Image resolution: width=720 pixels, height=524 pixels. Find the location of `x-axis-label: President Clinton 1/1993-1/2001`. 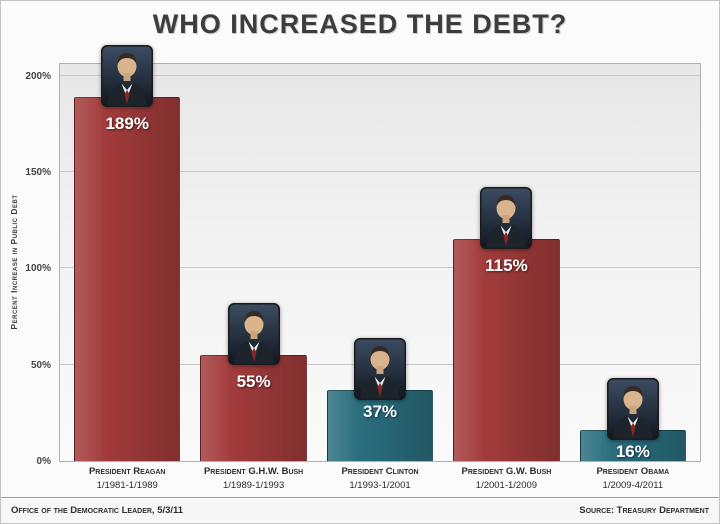

x-axis-label: President Clinton 1/1993-1/2001 is located at coordinates (380, 479).